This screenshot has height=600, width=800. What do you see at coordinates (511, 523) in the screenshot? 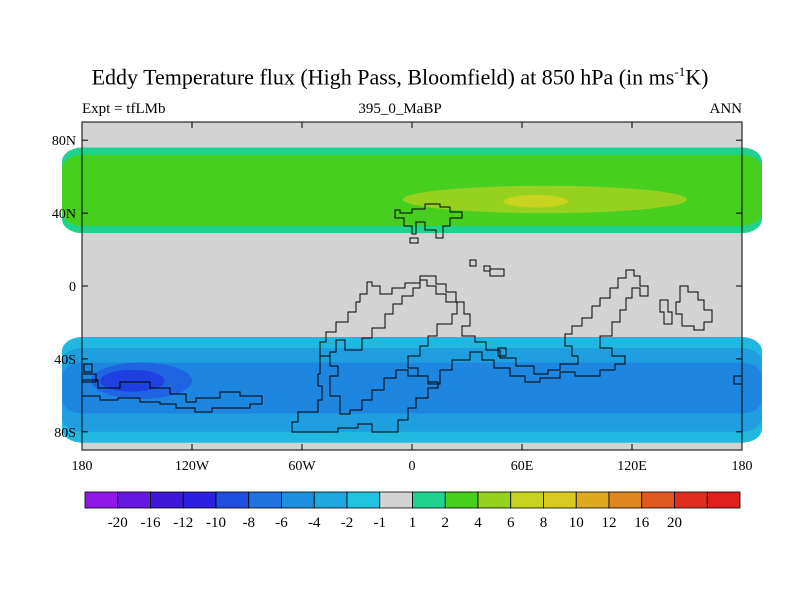
I see `colorbar-label: 6` at bounding box center [511, 523].